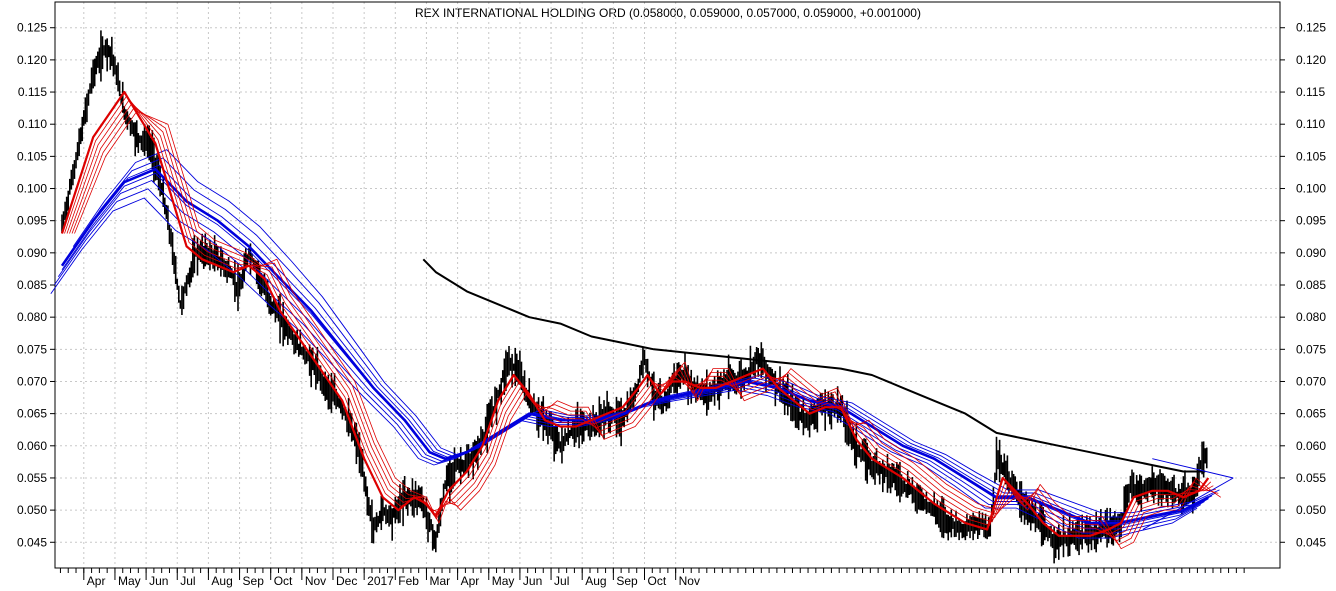  Describe the element at coordinates (1311, 349) in the screenshot. I see `y-tick-label-right: 0.075` at that location.